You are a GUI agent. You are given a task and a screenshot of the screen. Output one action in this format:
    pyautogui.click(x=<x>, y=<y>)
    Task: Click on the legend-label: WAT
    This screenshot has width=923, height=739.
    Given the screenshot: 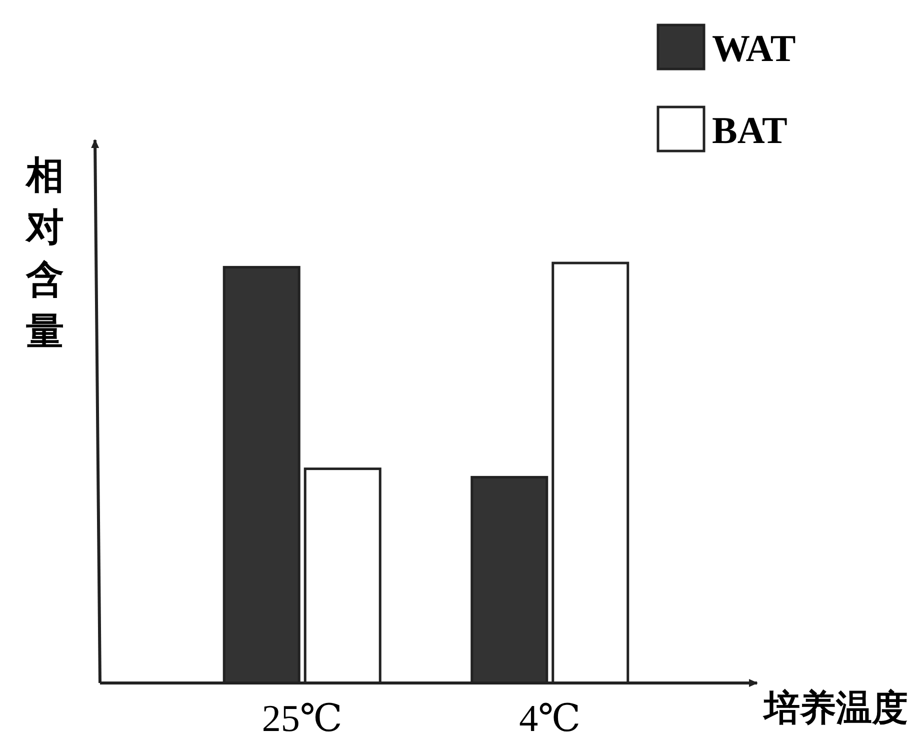 What is the action you would take?
    pyautogui.click(x=754, y=49)
    